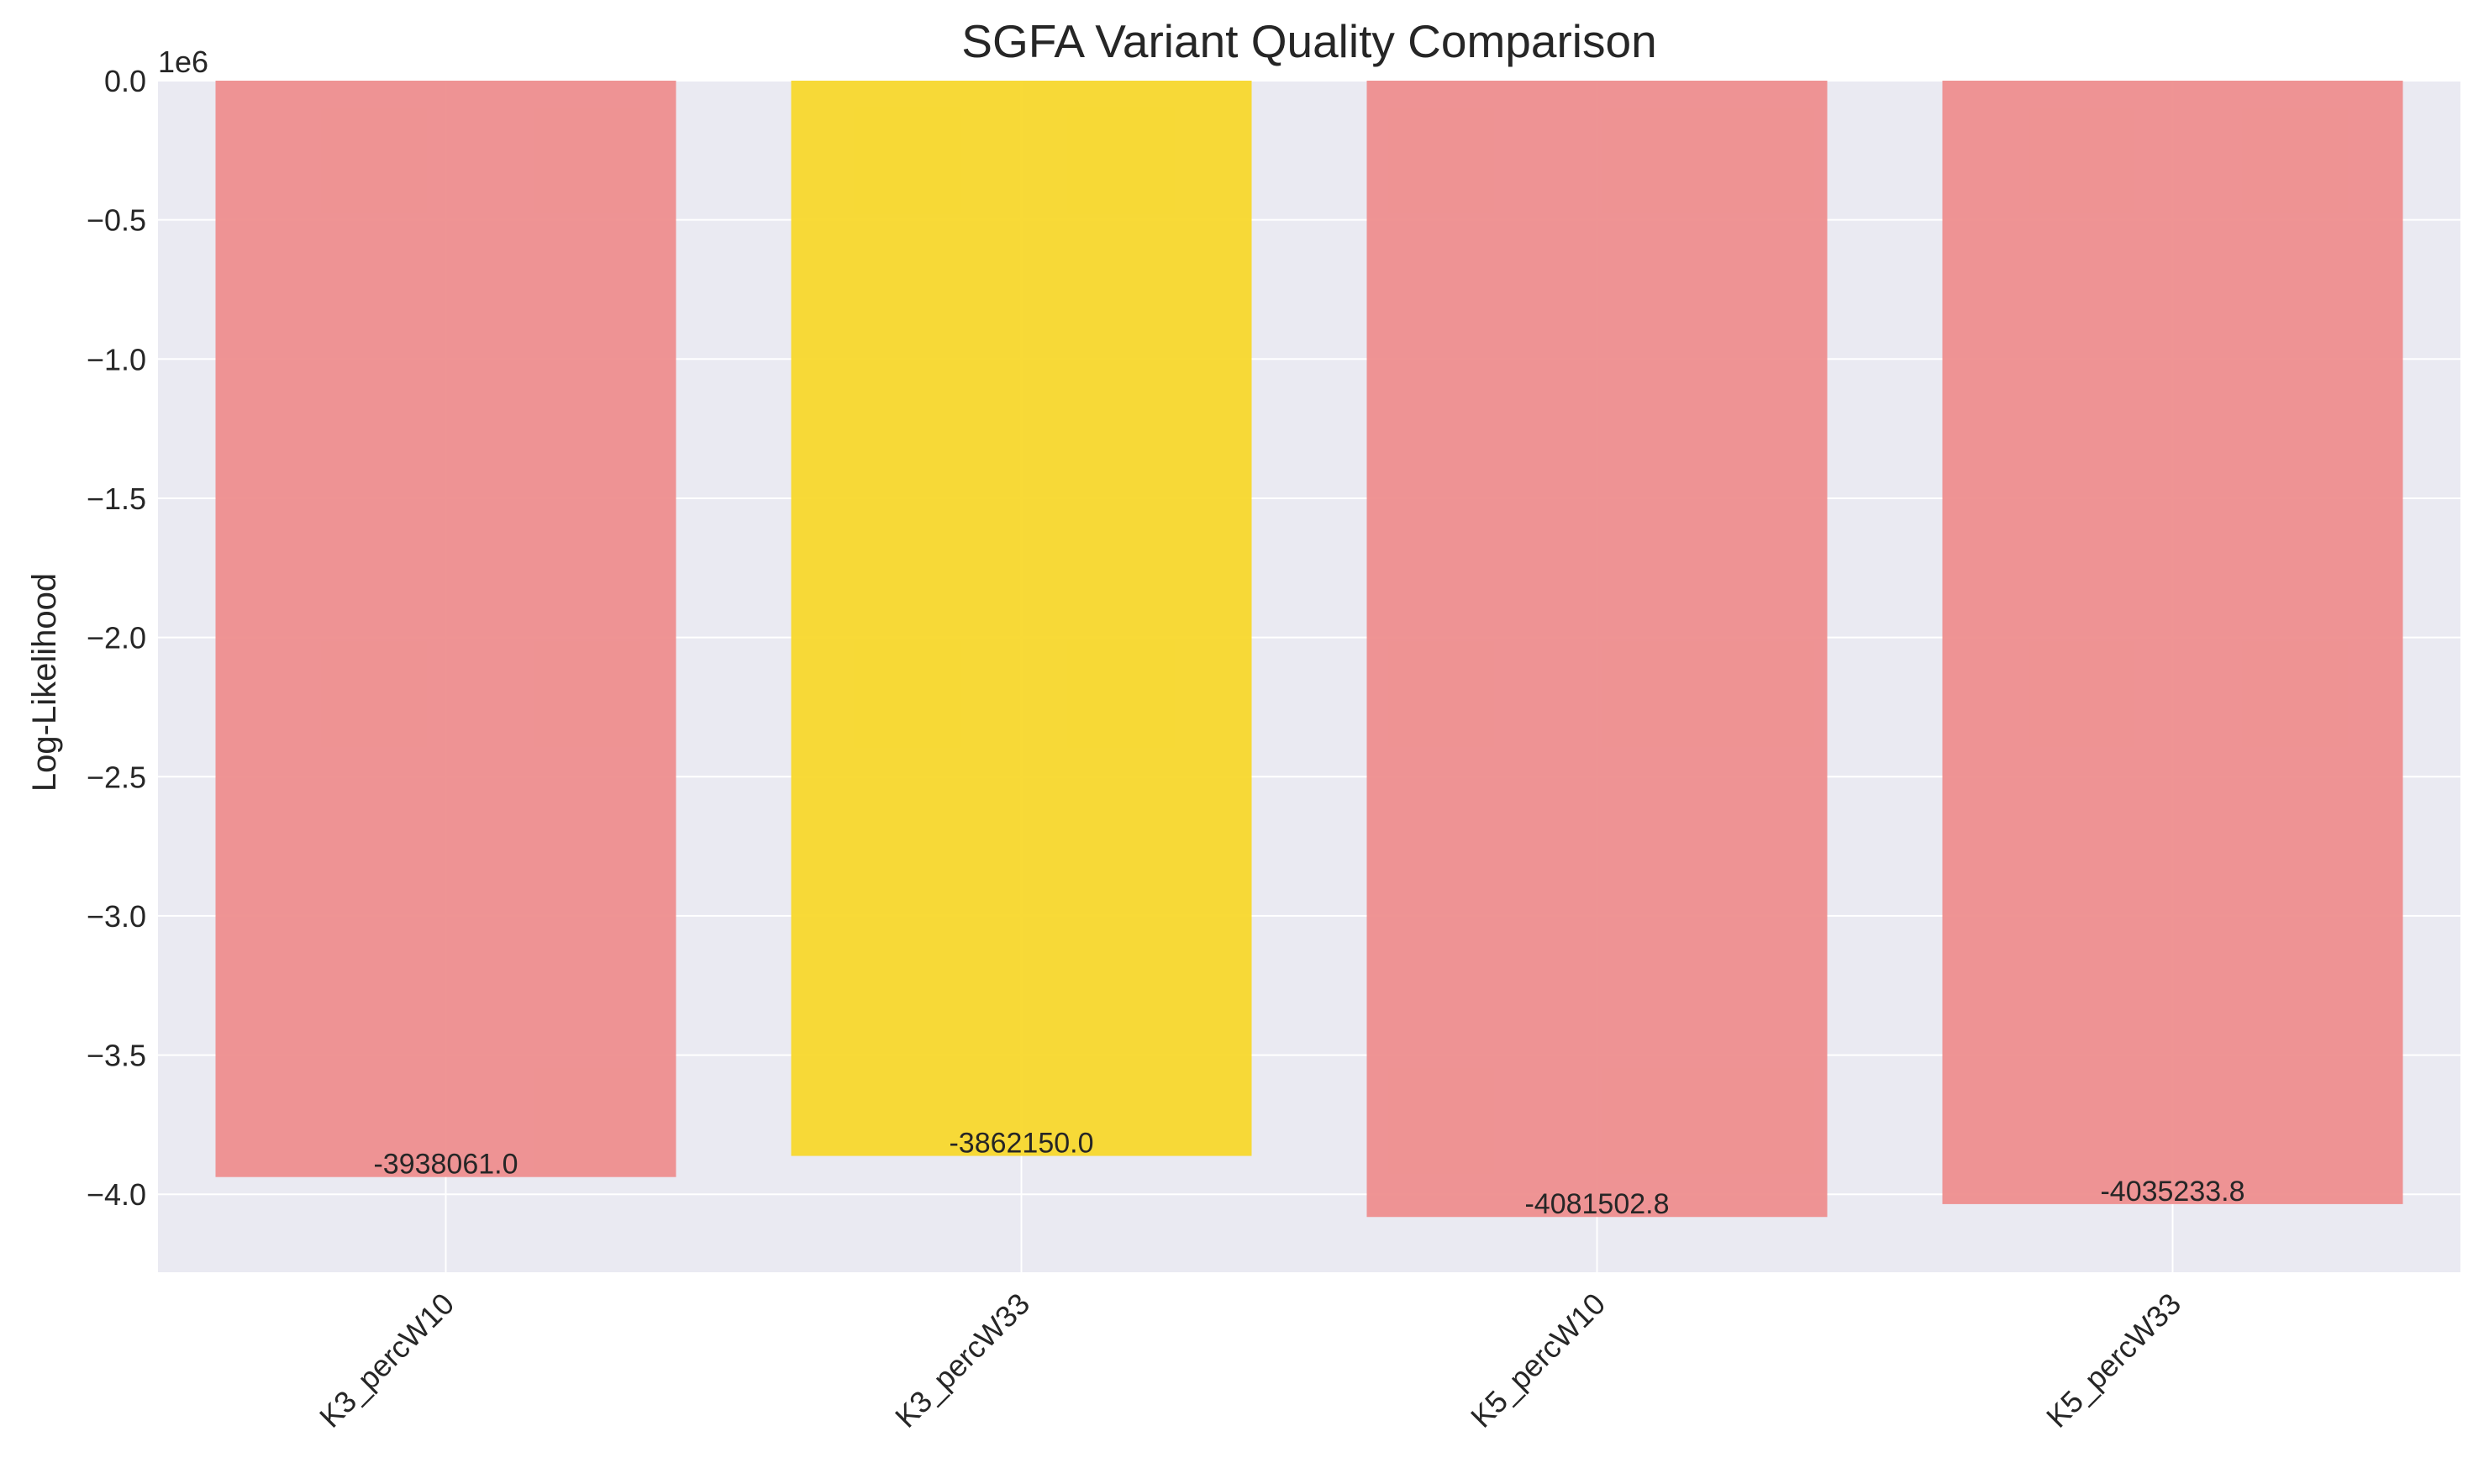 This screenshot has width=2489, height=1484. I want to click on y-tick-label: −1.5, so click(116, 499).